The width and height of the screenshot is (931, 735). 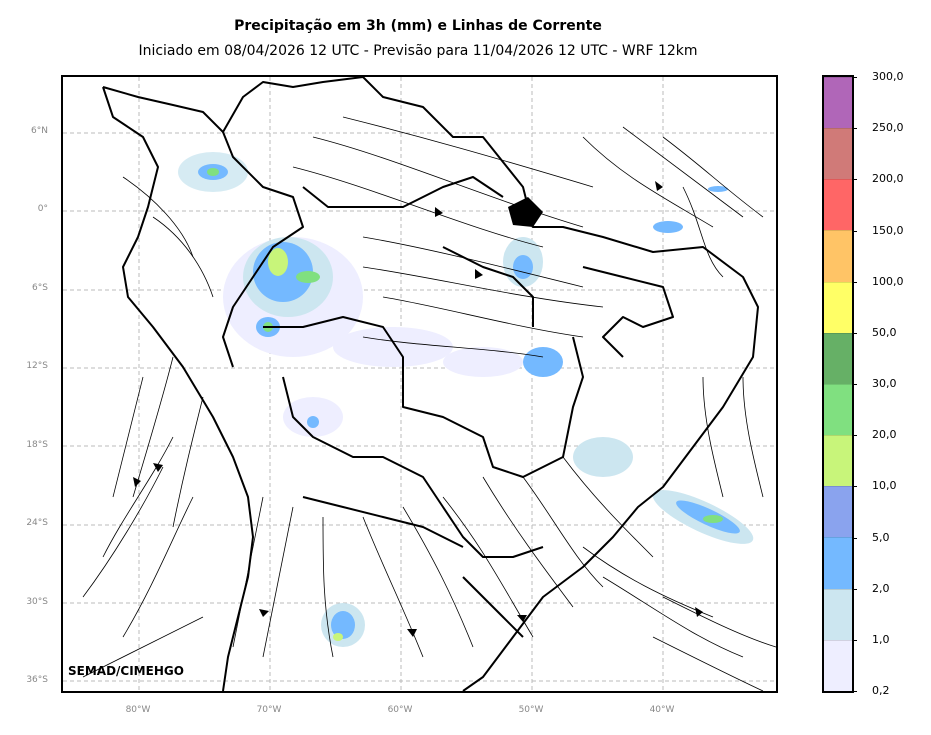 I want to click on lat-label: 30°S, so click(x=37, y=602).